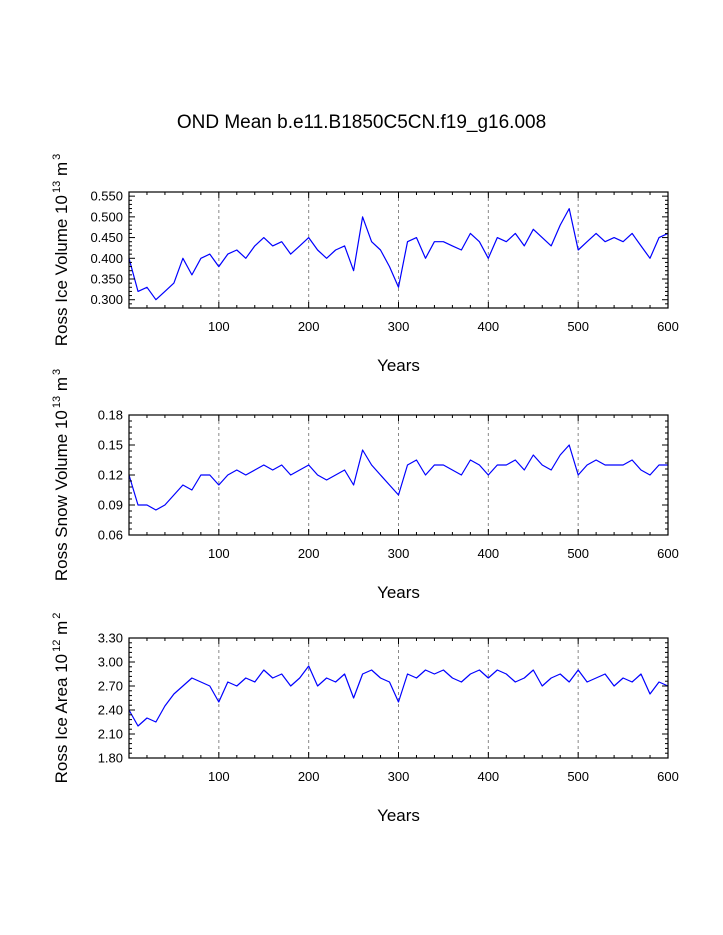  I want to click on snow-volume-x-tick-label: 100, so click(219, 553).